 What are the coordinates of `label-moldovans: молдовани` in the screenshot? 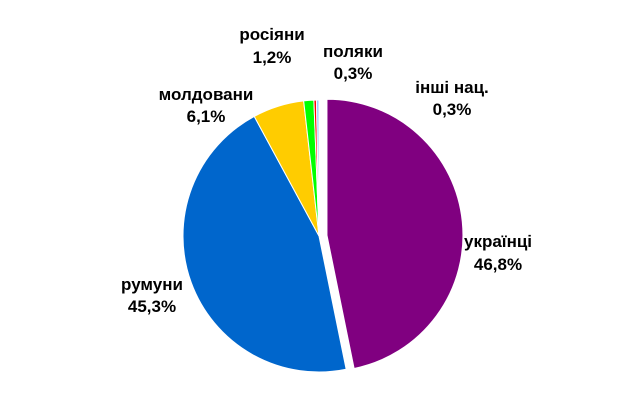 It's located at (206, 94).